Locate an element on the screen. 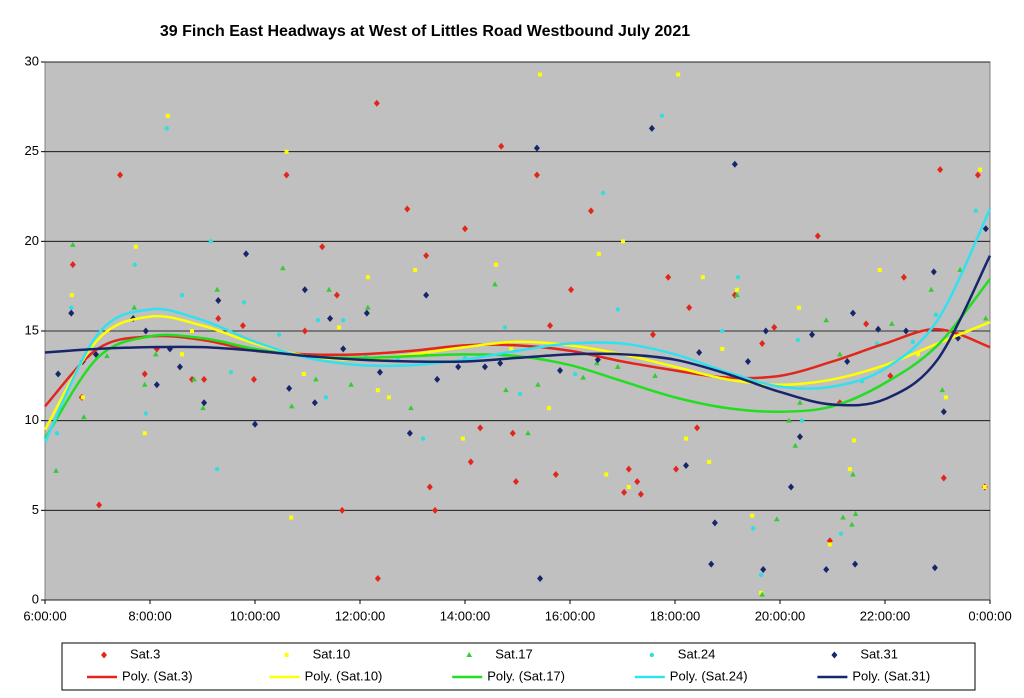 Image resolution: width=1024 pixels, height=698 pixels. x-tick-label: 6:00:00 is located at coordinates (44, 615).